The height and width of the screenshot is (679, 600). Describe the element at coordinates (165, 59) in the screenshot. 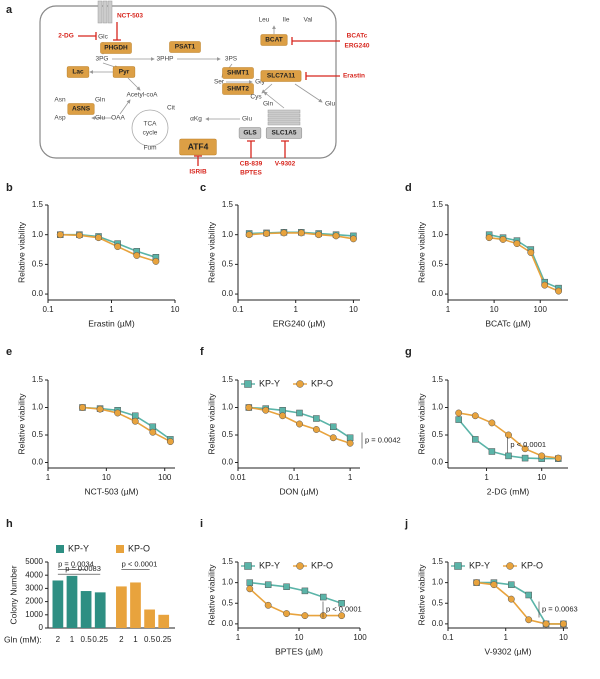

I see `diagram-label: 3PHP` at that location.